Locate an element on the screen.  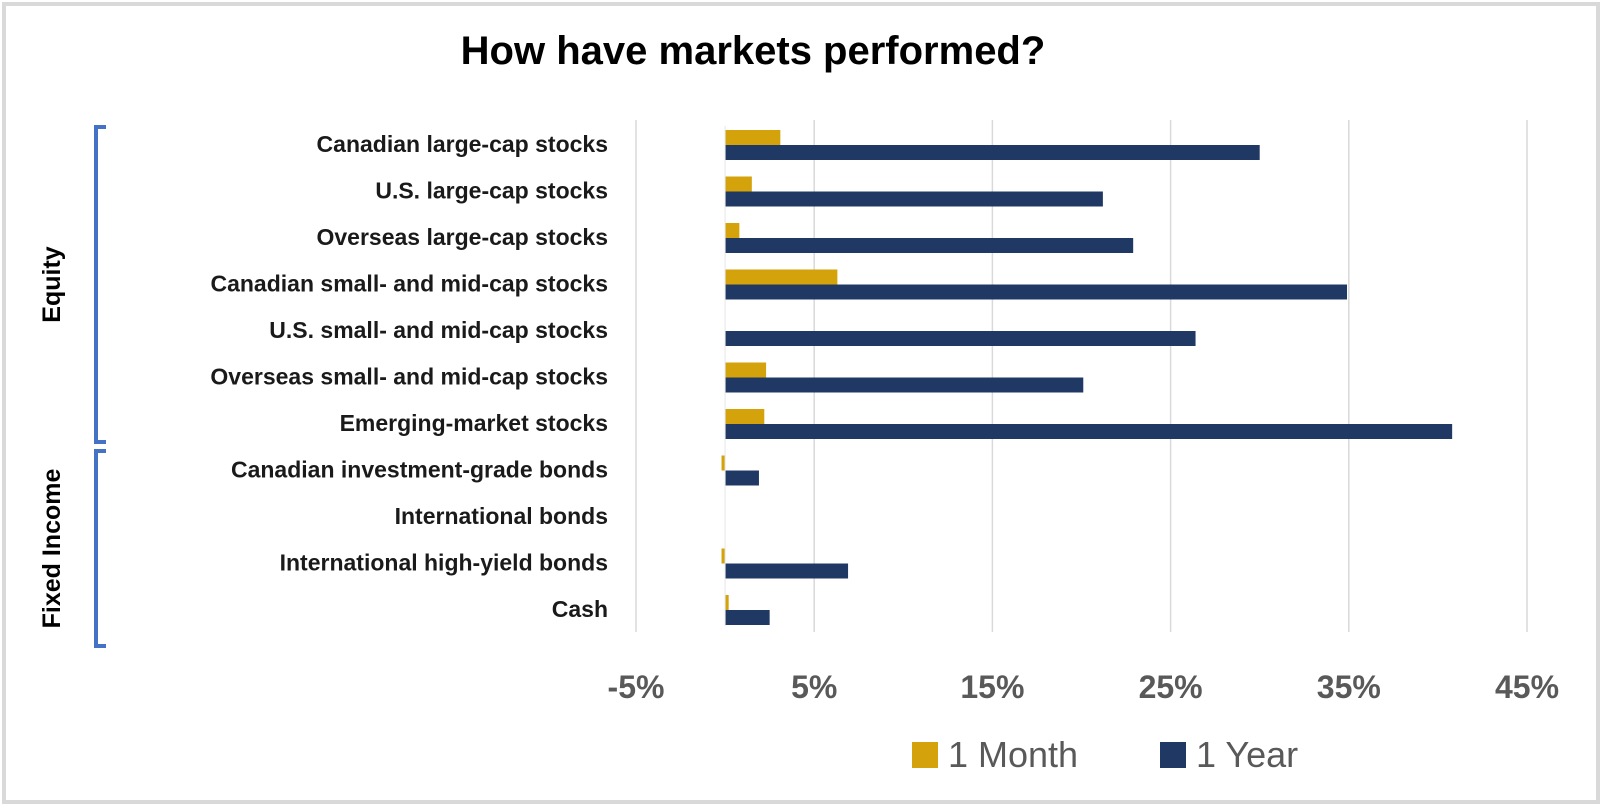
category-label: Overseas small- and mid-cap stocks is located at coordinates (409, 377).